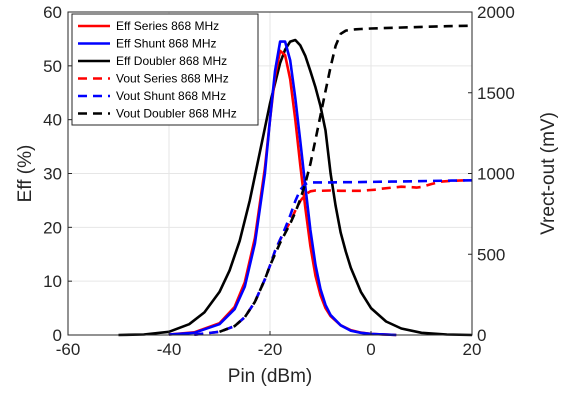 The width and height of the screenshot is (566, 398). I want to click on x-tick-label: 0, so click(370, 349).